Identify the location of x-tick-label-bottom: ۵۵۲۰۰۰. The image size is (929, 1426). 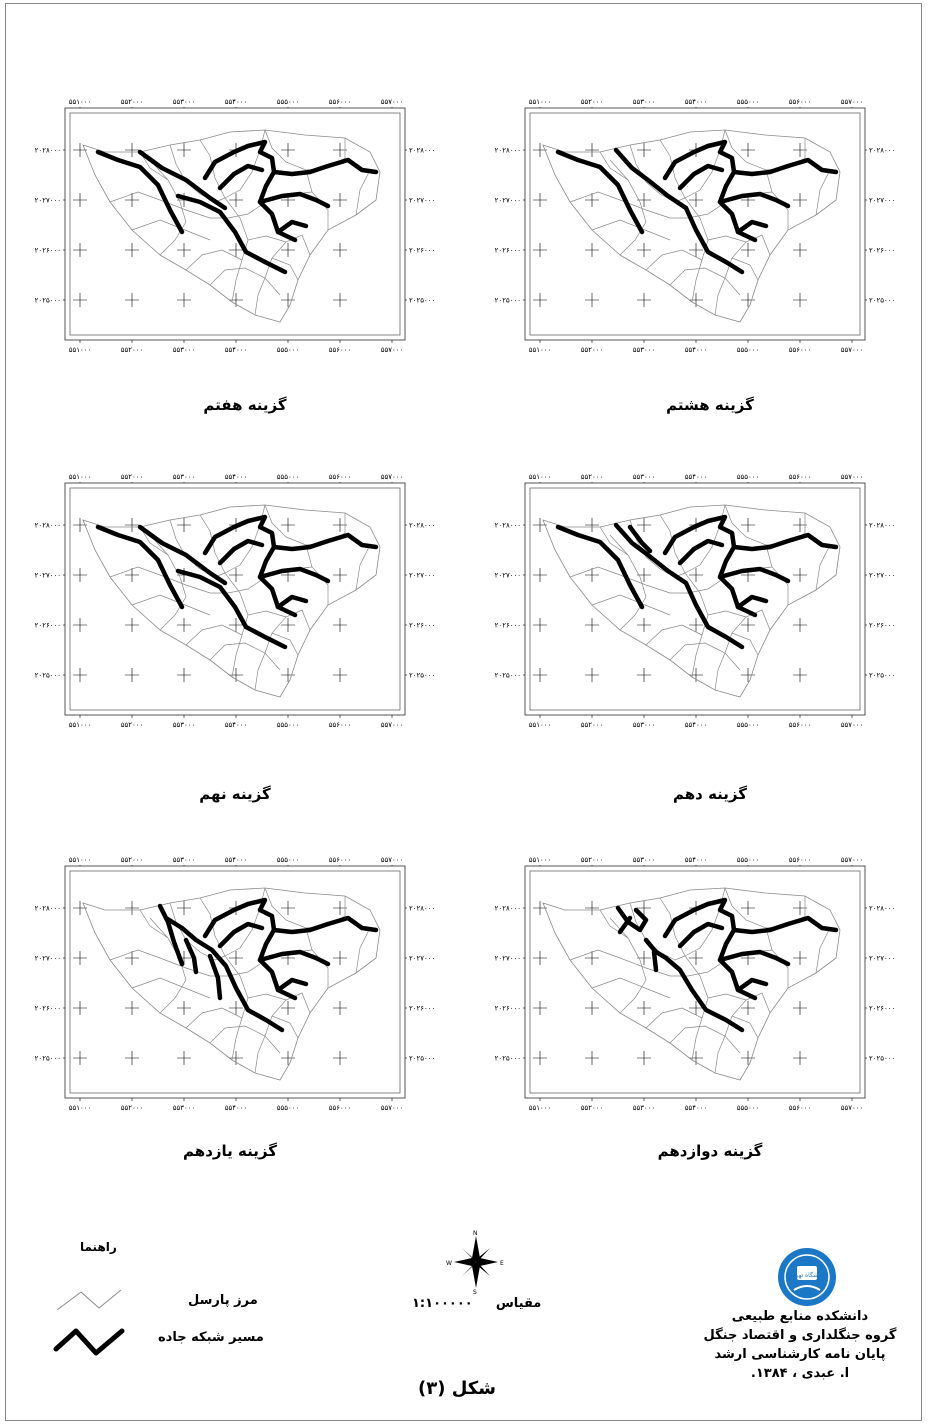
(132, 1108).